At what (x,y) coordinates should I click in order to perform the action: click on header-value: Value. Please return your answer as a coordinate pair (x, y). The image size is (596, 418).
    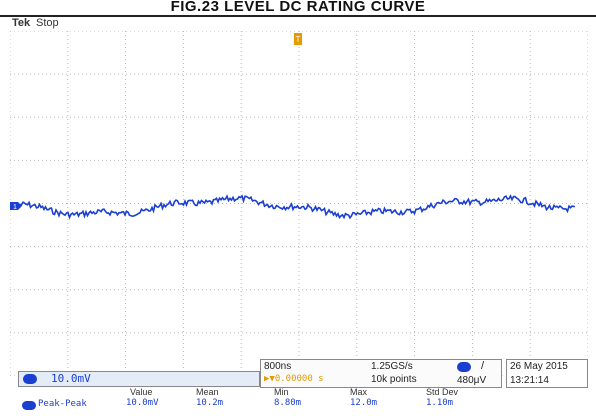
    Looking at the image, I should click on (141, 392).